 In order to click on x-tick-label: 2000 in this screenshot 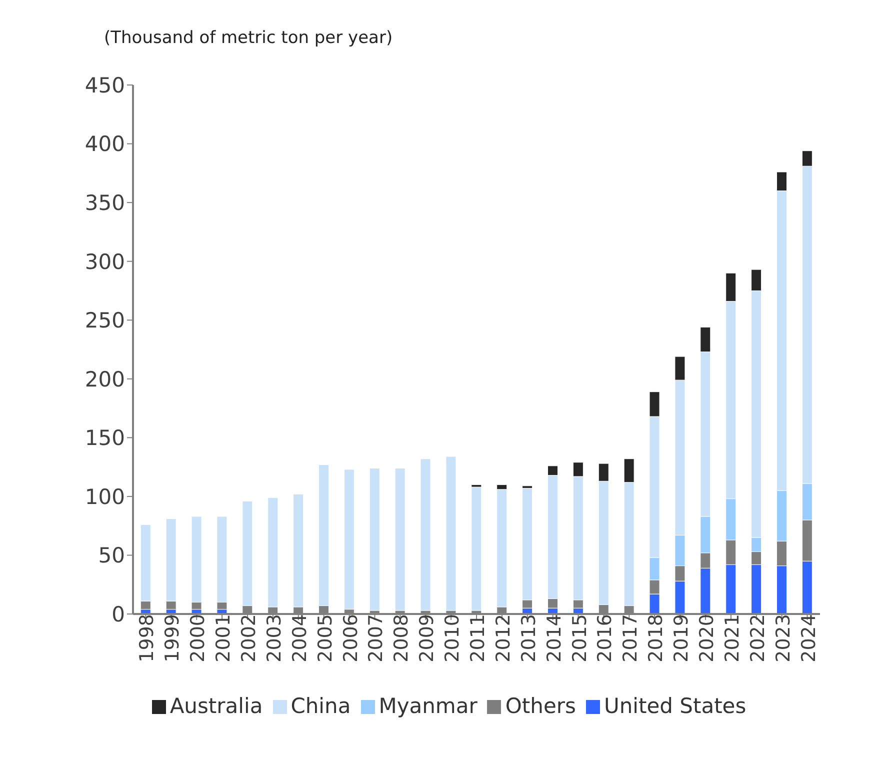, I will do `click(198, 638)`.